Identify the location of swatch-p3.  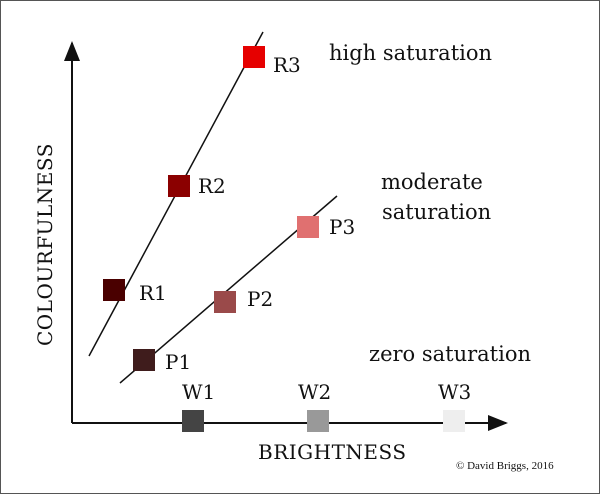
(308, 227).